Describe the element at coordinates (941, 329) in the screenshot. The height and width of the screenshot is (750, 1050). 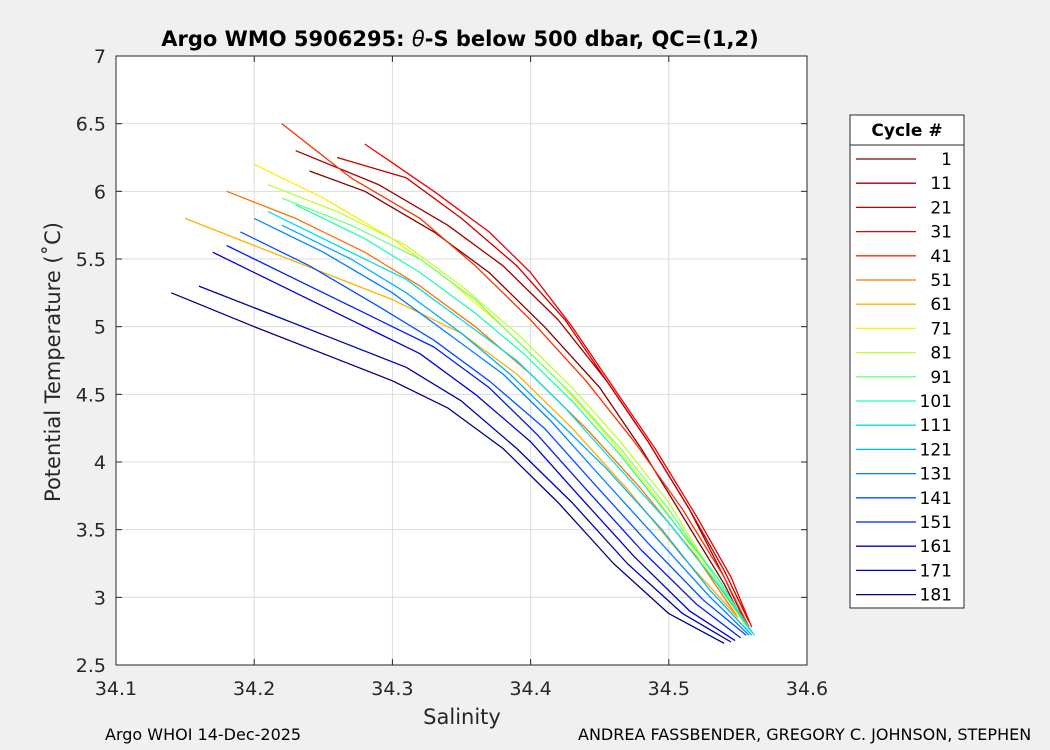
I see `legend-label: 71` at that location.